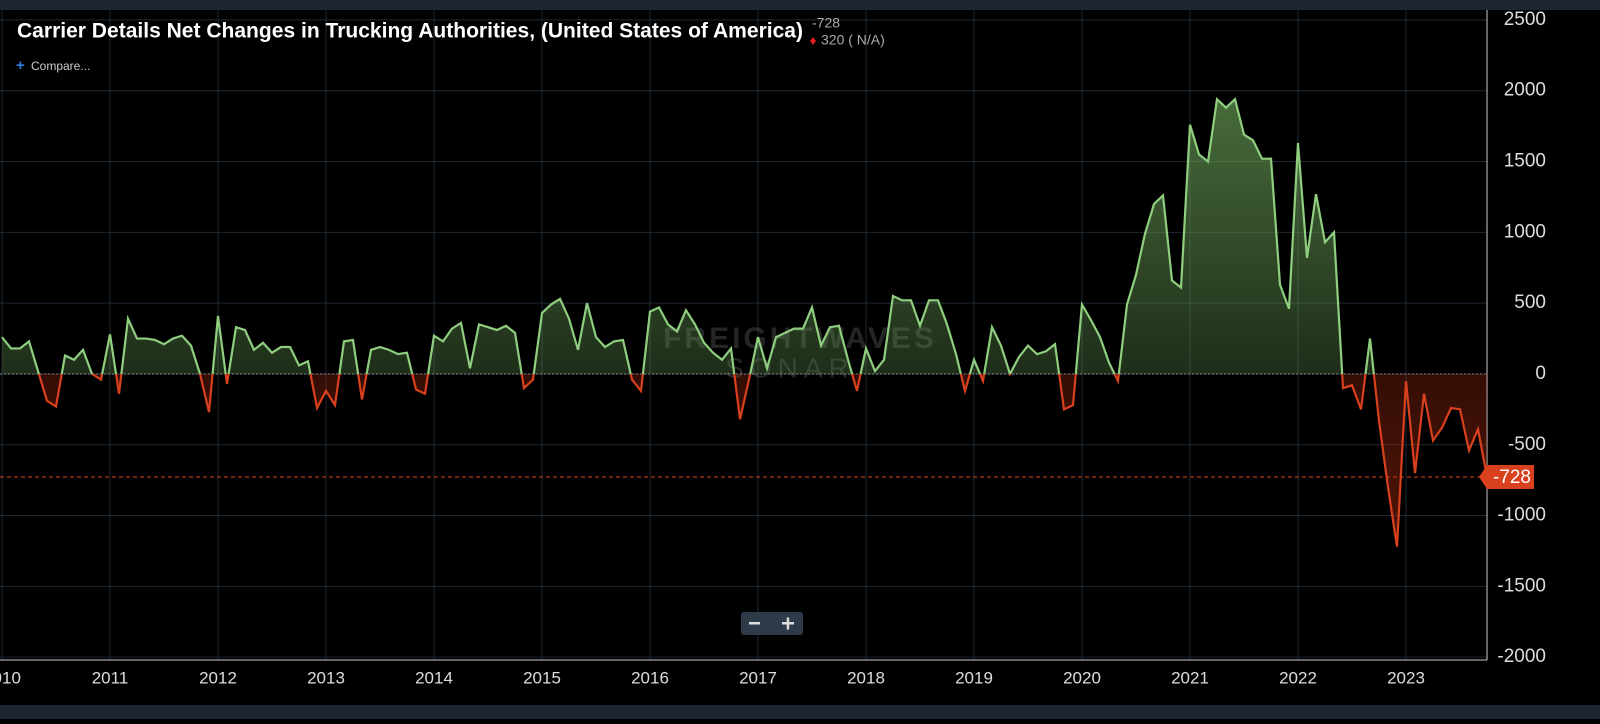 The image size is (1600, 724). I want to click on top-bar, so click(800, 5).